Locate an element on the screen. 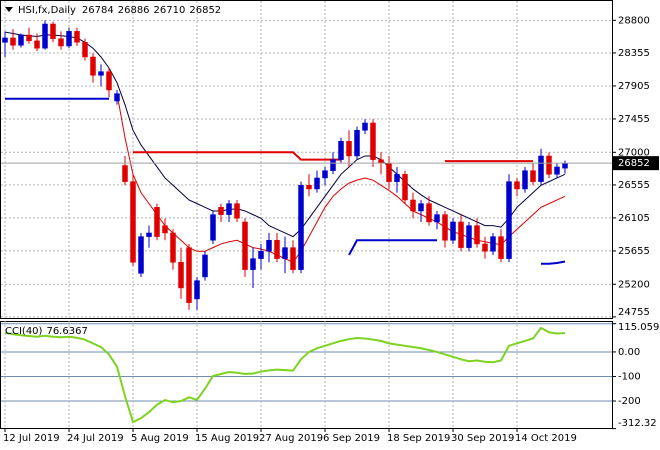  last-price-box is located at coordinates (636, 163).